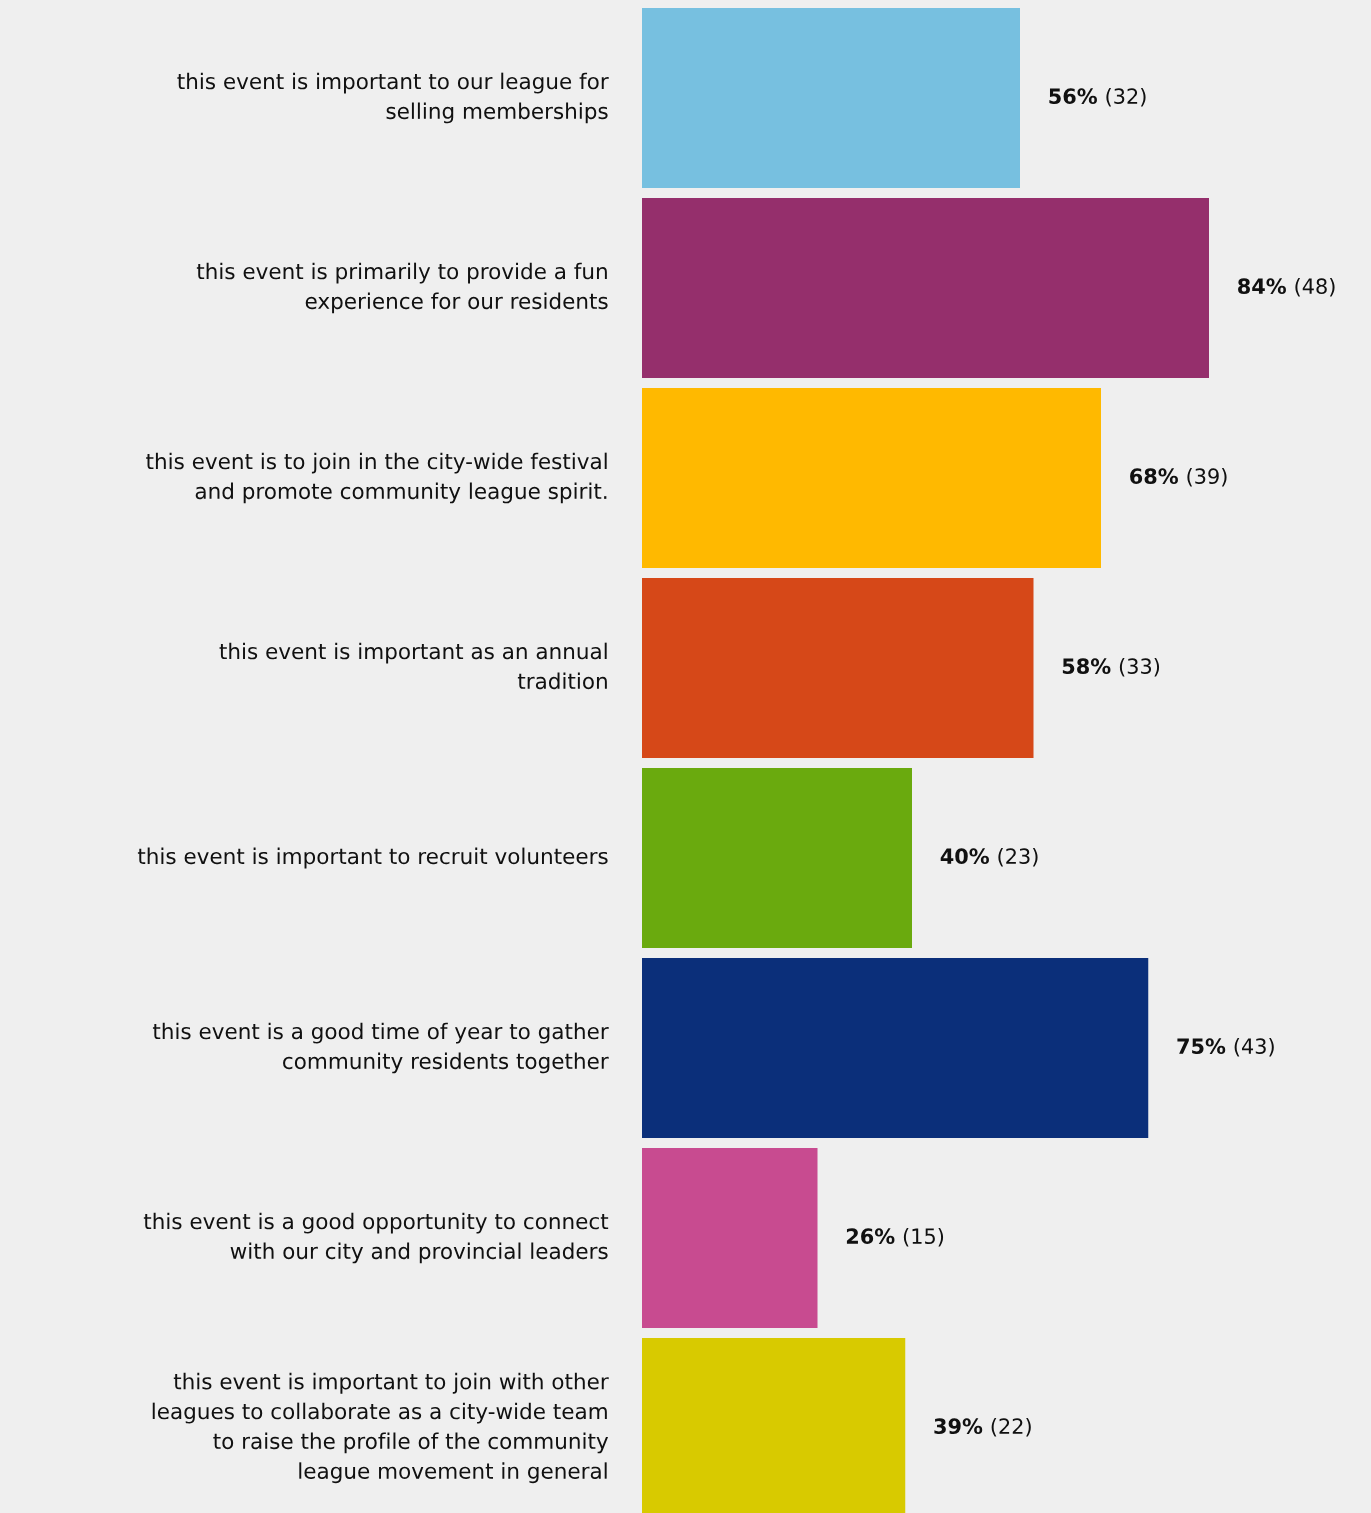  I want to click on y-tick-label: this event is to join in the city-wide festival and promote community league spirit., so click(376, 478).